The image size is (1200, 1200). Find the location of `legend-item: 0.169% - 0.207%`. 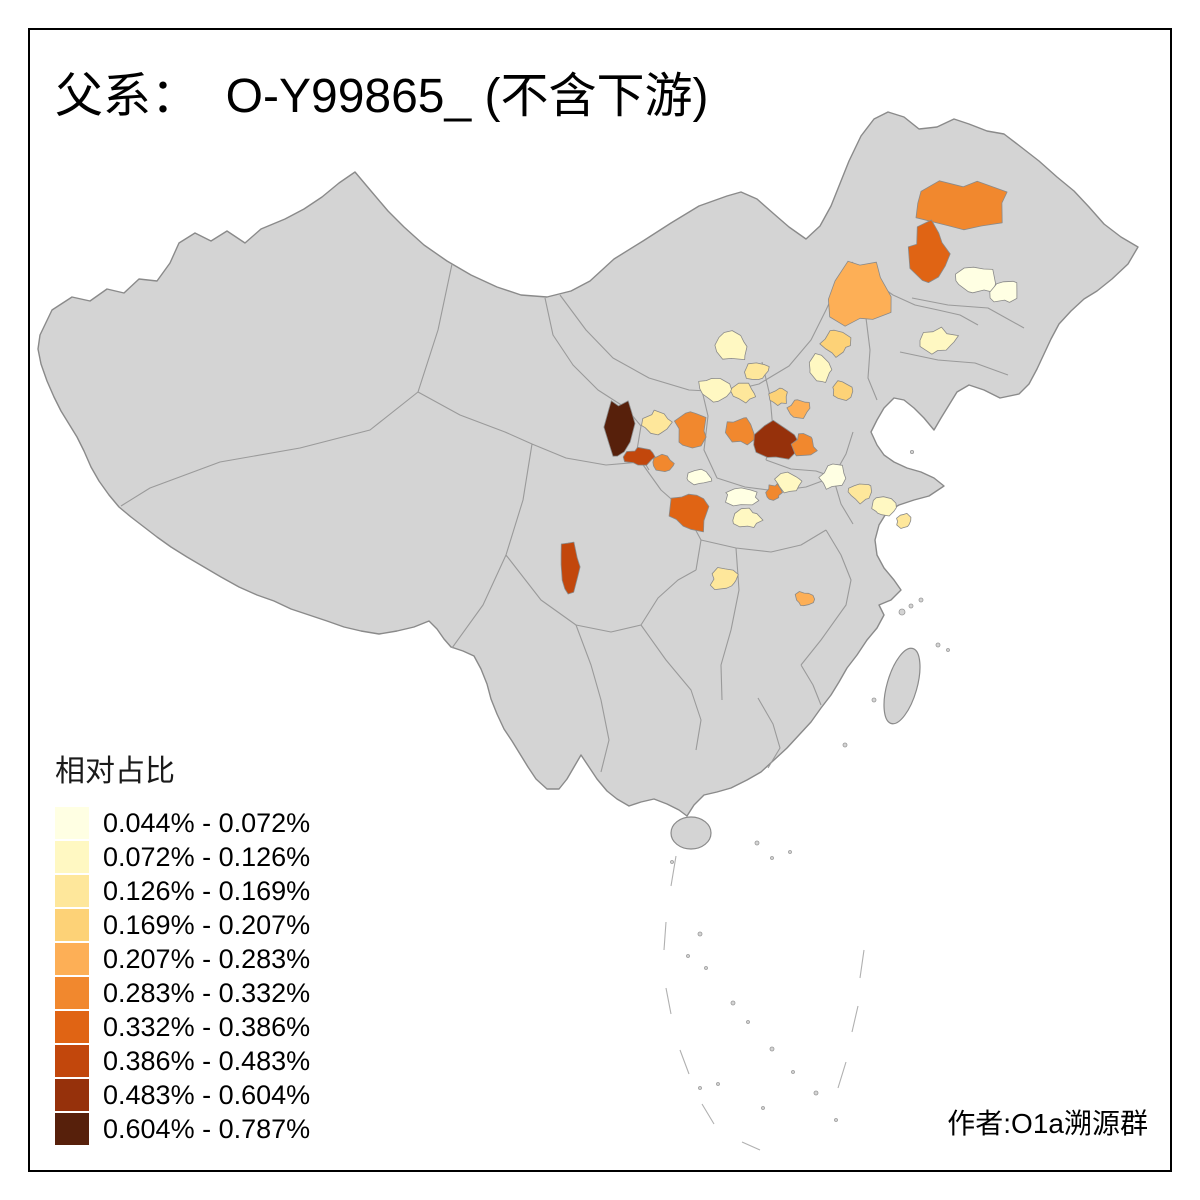

legend-item: 0.169% - 0.207% is located at coordinates (182, 925).